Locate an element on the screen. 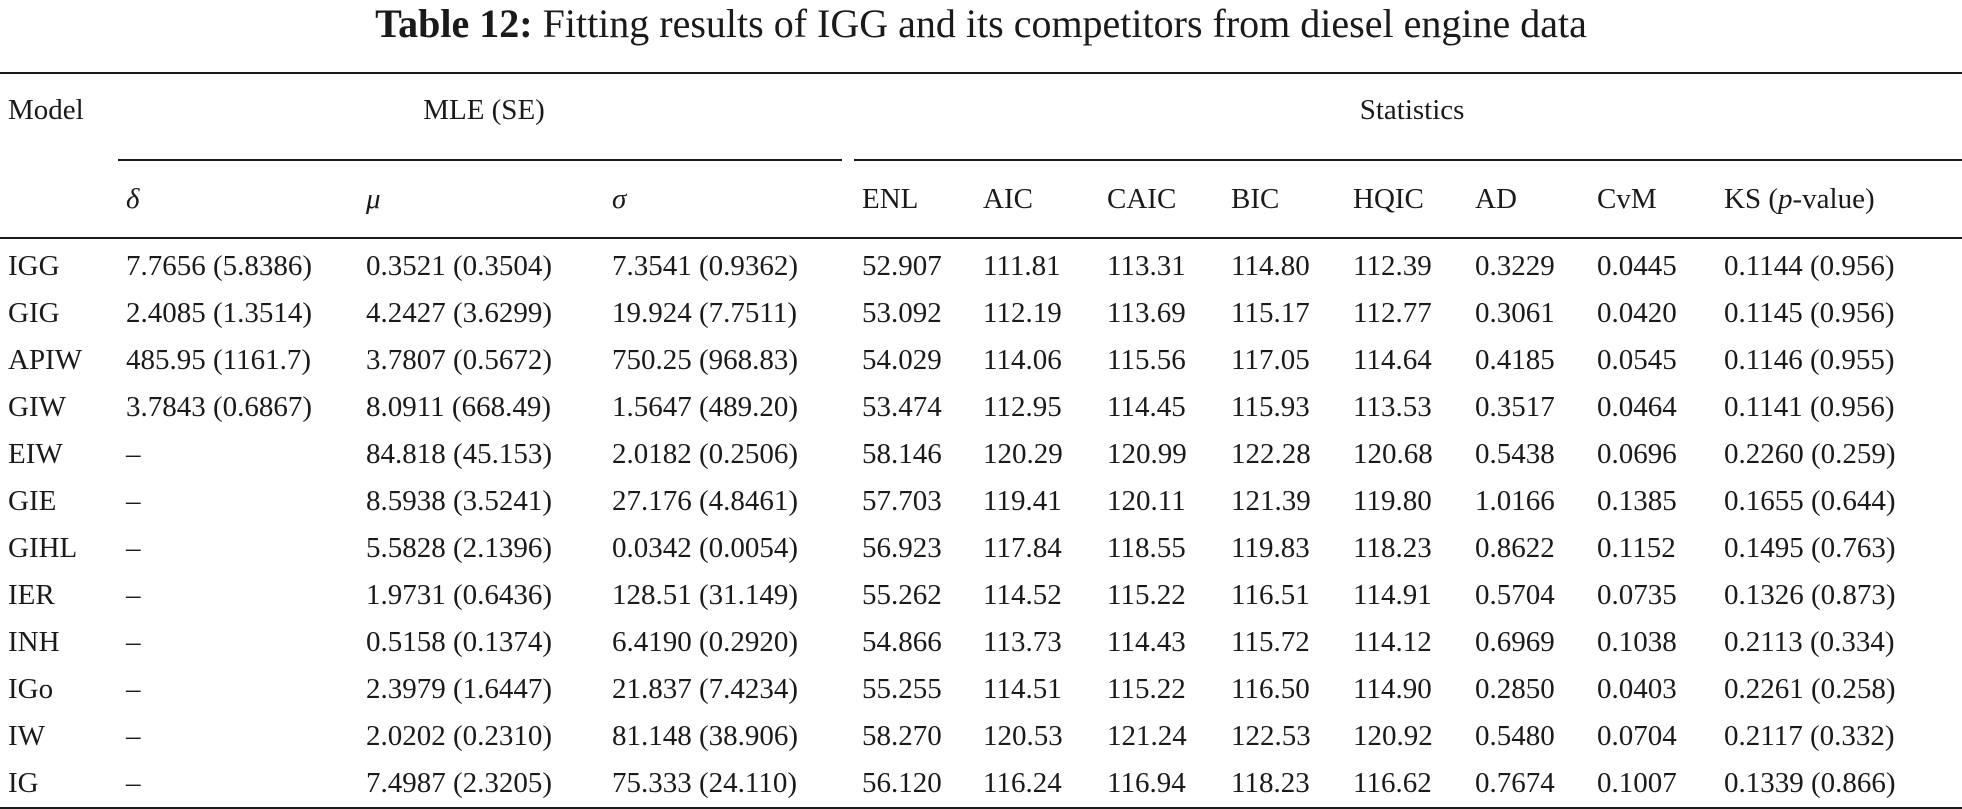 Image resolution: width=1962 pixels, height=809 pixels. cell-model: EIW is located at coordinates (35, 454).